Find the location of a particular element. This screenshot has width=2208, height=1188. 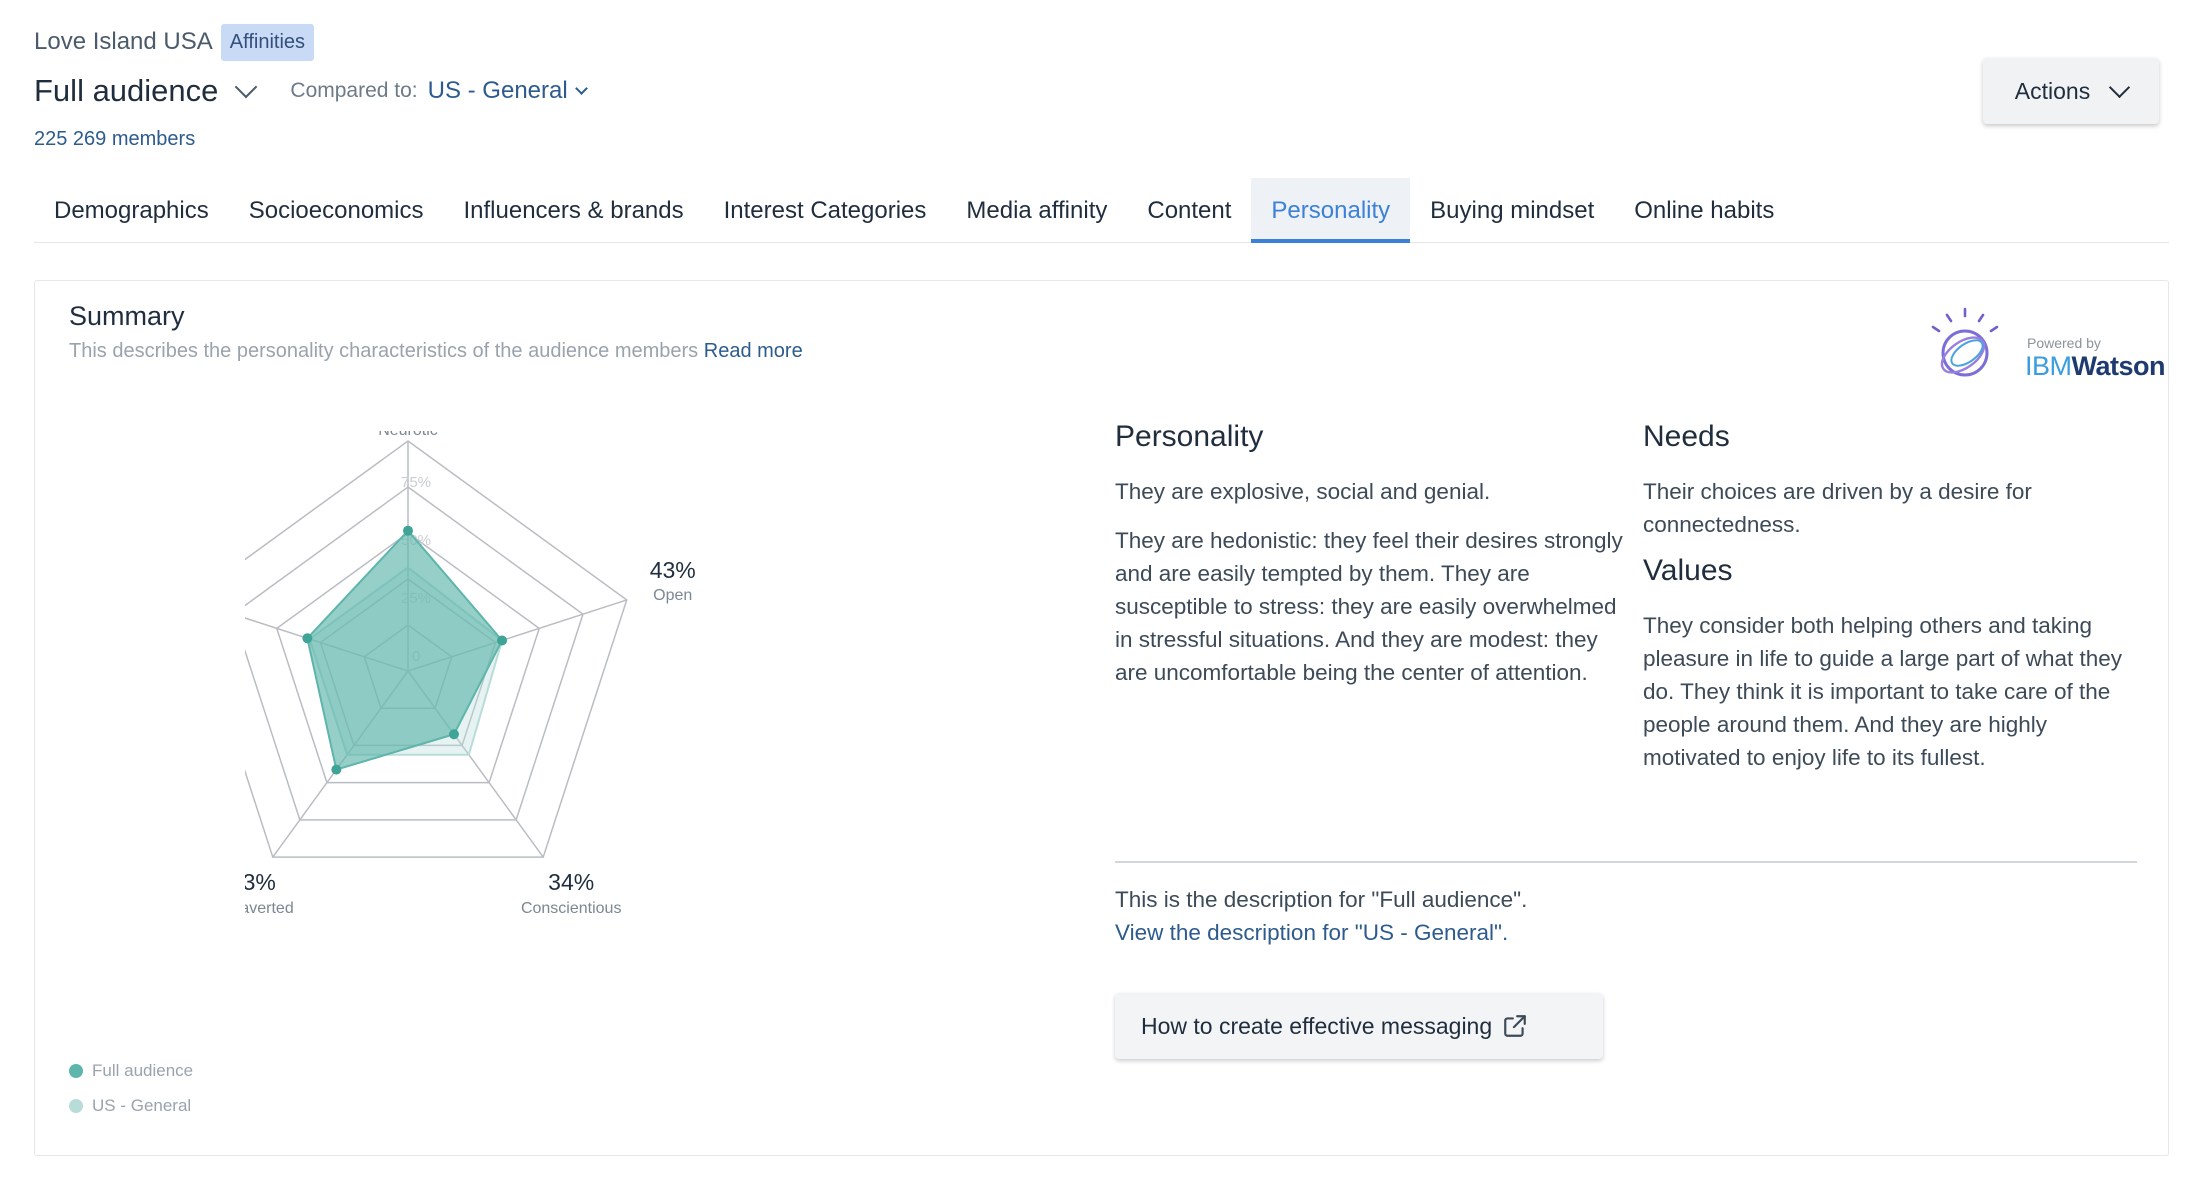

legend-label: Full audience is located at coordinates (143, 1070).